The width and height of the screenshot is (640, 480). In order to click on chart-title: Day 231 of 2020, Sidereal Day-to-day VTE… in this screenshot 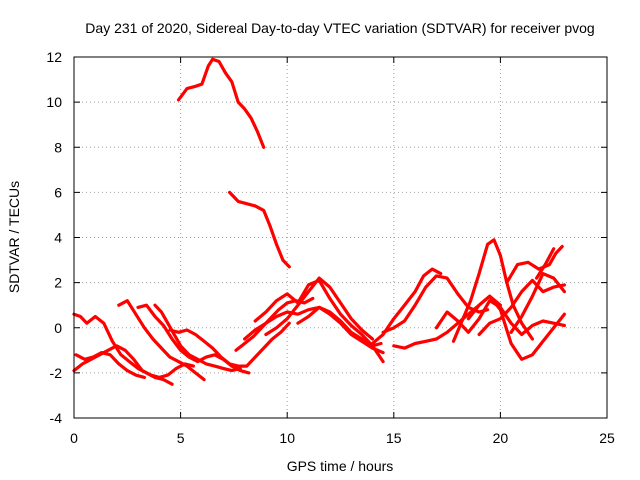, I will do `click(339, 28)`.